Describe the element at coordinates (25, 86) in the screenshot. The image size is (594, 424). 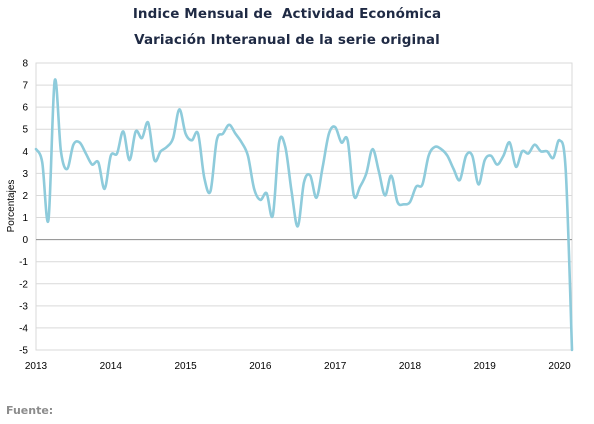
I see `y-tick-label: 7` at that location.